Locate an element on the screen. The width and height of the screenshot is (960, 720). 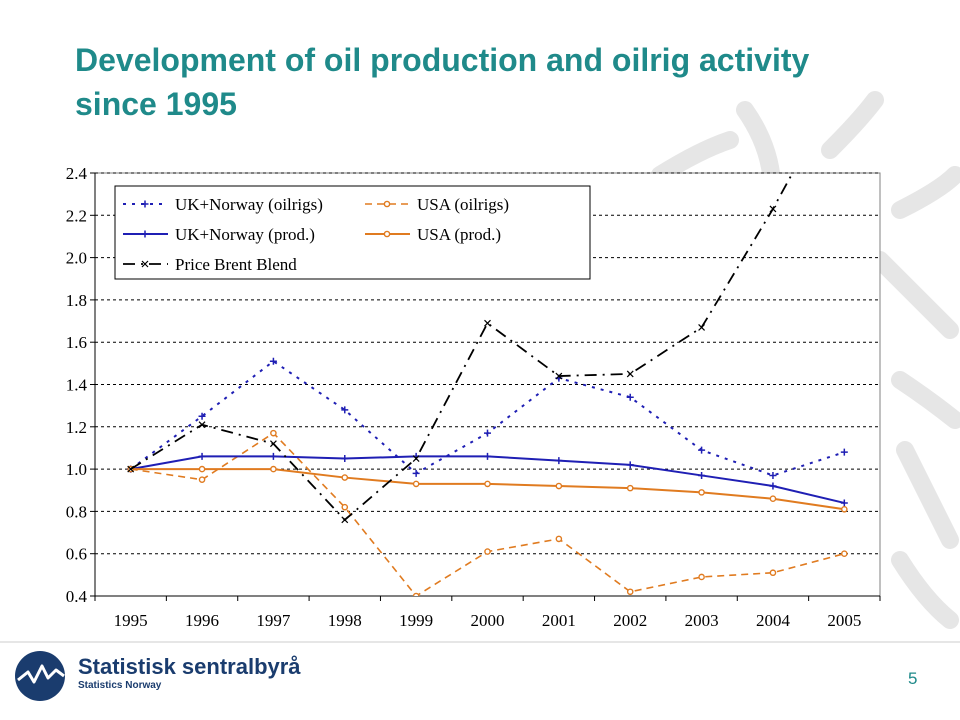
y-tick-label: 1.4 is located at coordinates (77, 385).